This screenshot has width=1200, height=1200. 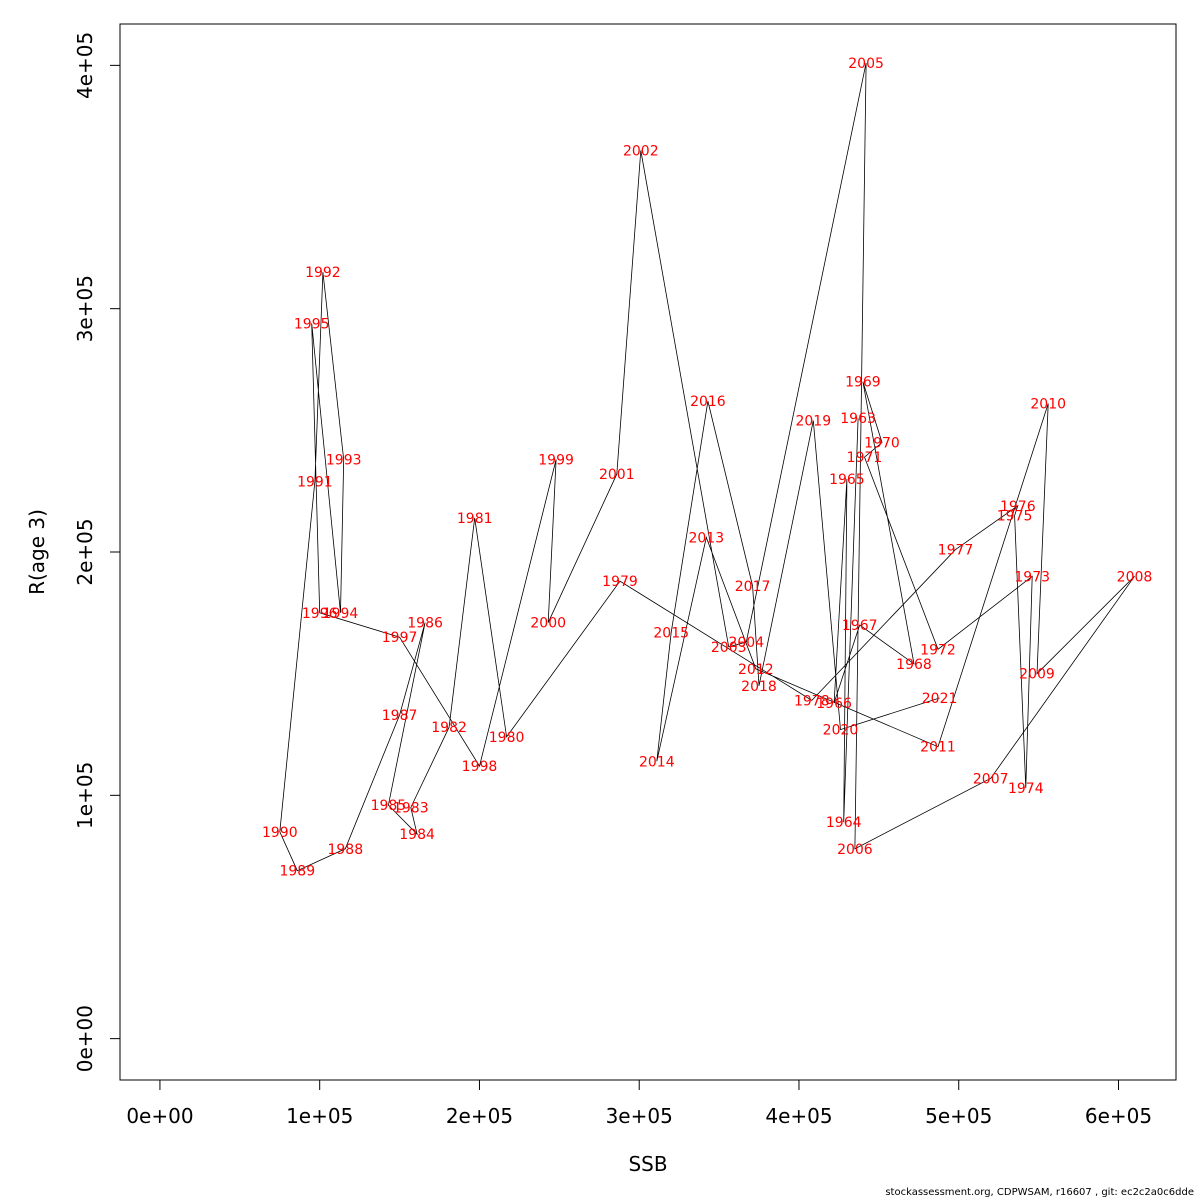 What do you see at coordinates (860, 626) in the screenshot?
I see `year-label-1967: 1967` at bounding box center [860, 626].